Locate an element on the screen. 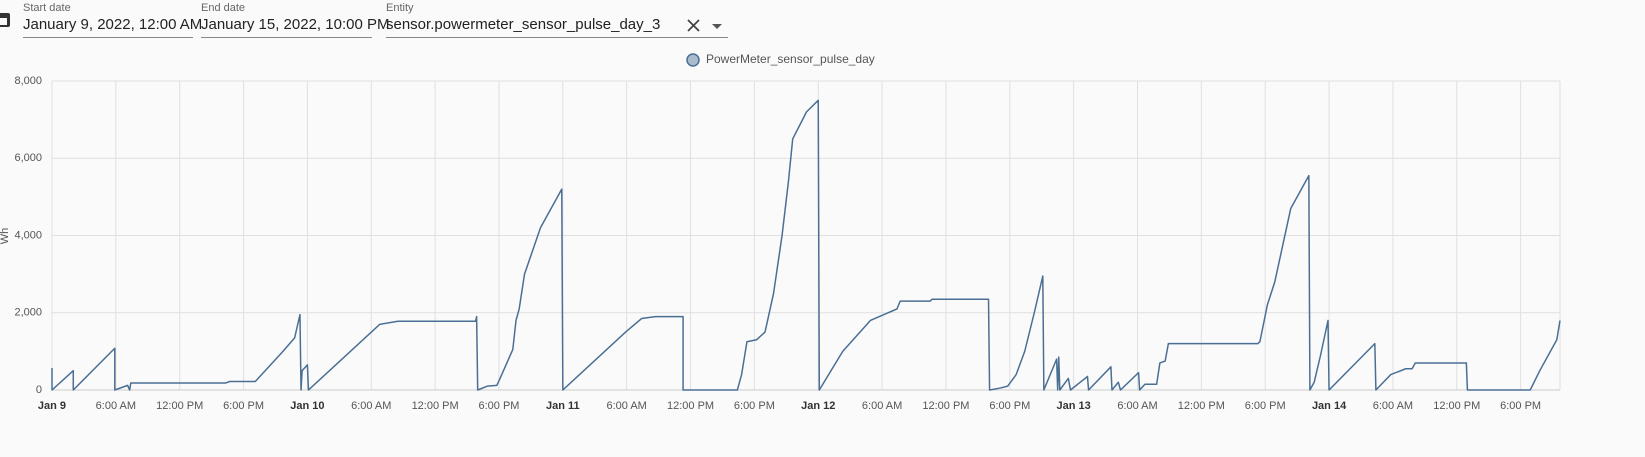  y-axis-label: Wh is located at coordinates (5, 236).